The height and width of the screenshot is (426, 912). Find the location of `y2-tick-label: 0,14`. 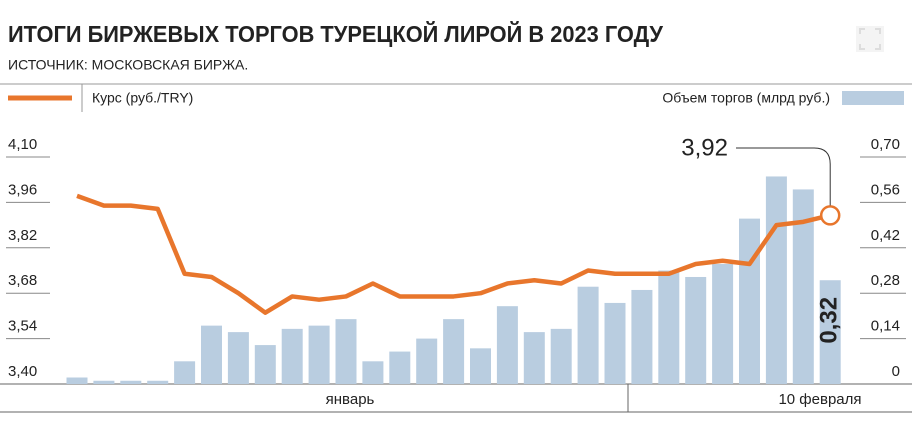

y2-tick-label: 0,14 is located at coordinates (885, 326).